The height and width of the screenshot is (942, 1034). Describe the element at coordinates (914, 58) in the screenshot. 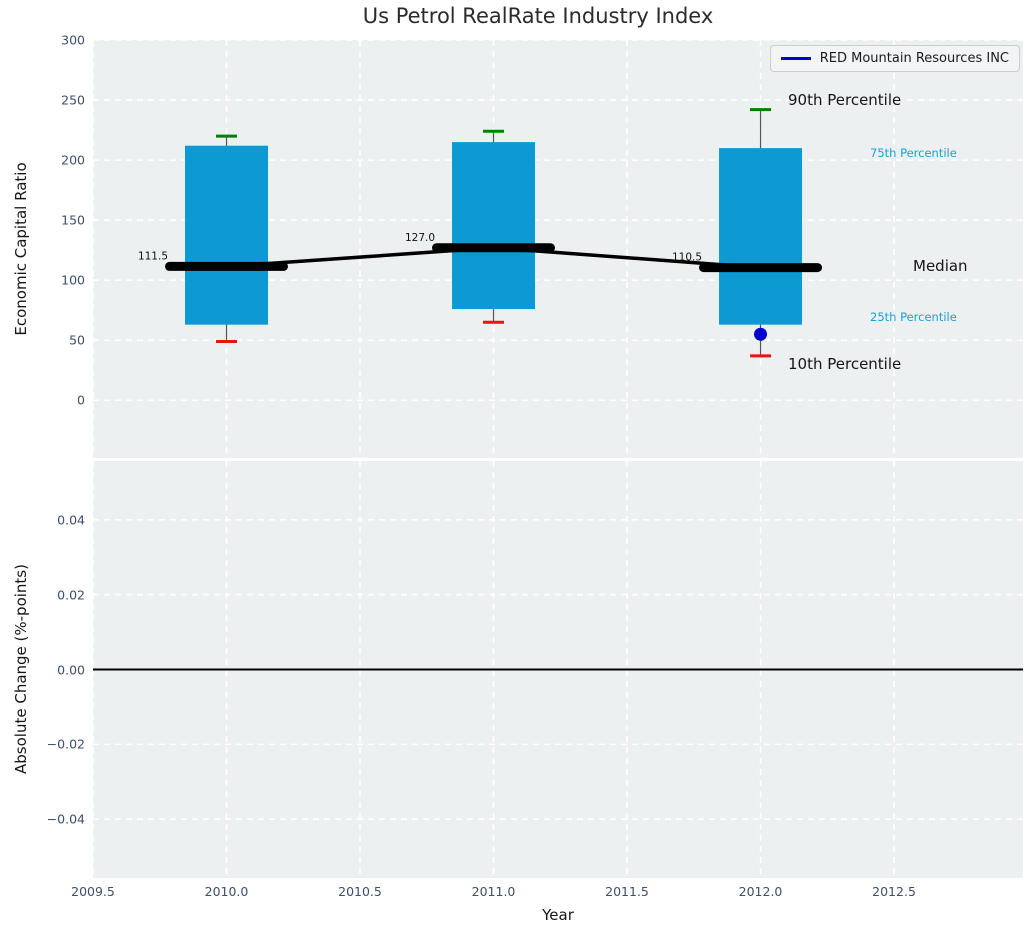

I see `legend-label: RED Mountain Resources INC` at that location.